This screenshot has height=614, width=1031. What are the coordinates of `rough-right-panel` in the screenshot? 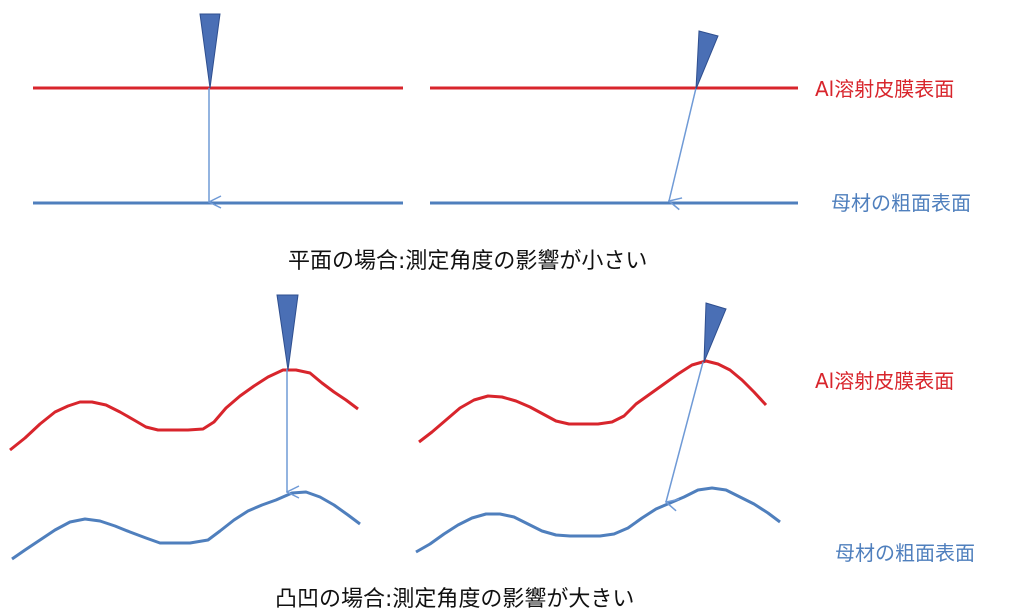 It's located at (598, 428).